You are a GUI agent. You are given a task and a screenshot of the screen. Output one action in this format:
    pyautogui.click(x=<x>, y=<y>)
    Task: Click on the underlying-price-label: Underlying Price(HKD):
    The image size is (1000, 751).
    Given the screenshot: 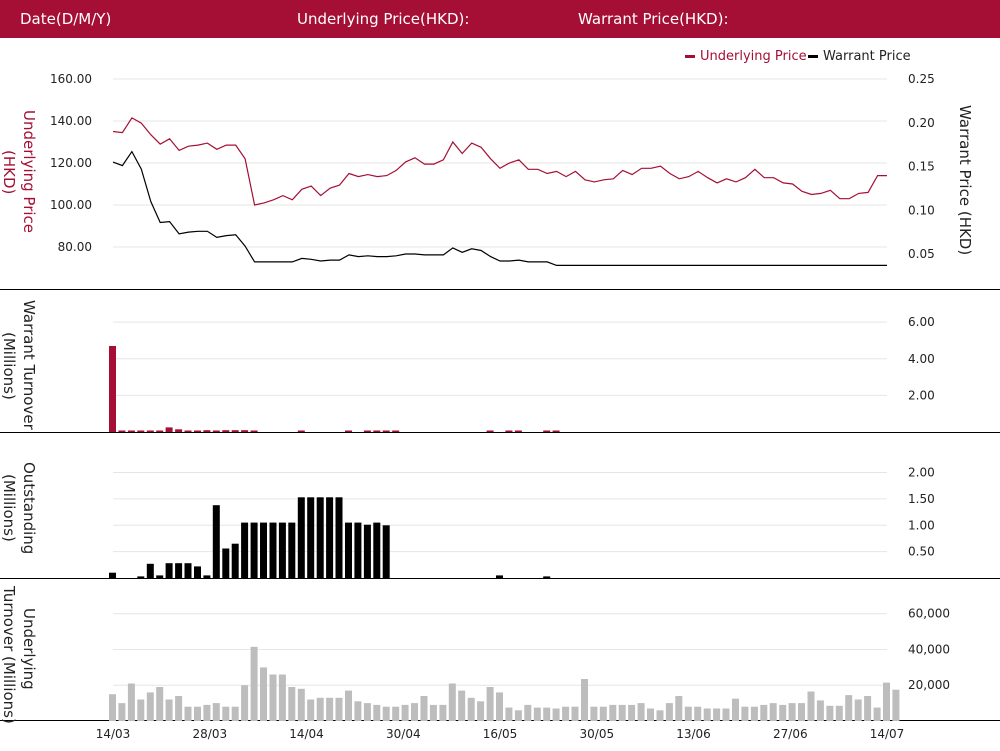 What is the action you would take?
    pyautogui.click(x=383, y=19)
    